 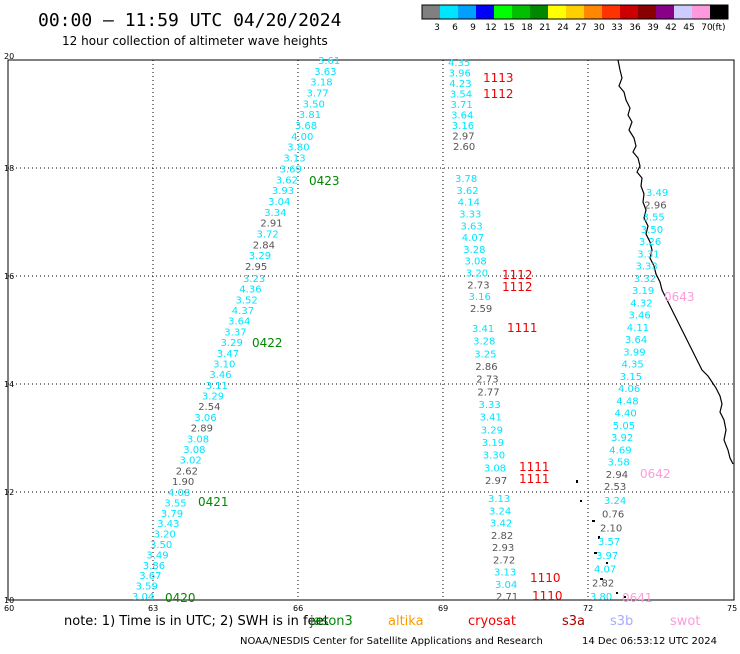 I want to click on wave-height-value: 3.62, so click(x=287, y=180).